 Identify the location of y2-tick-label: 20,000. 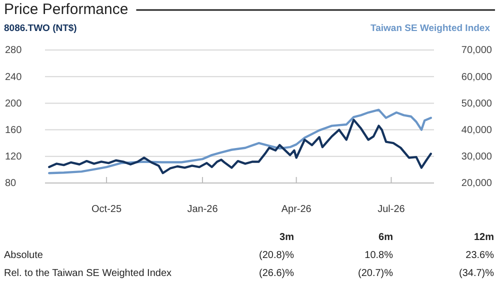
(476, 184).